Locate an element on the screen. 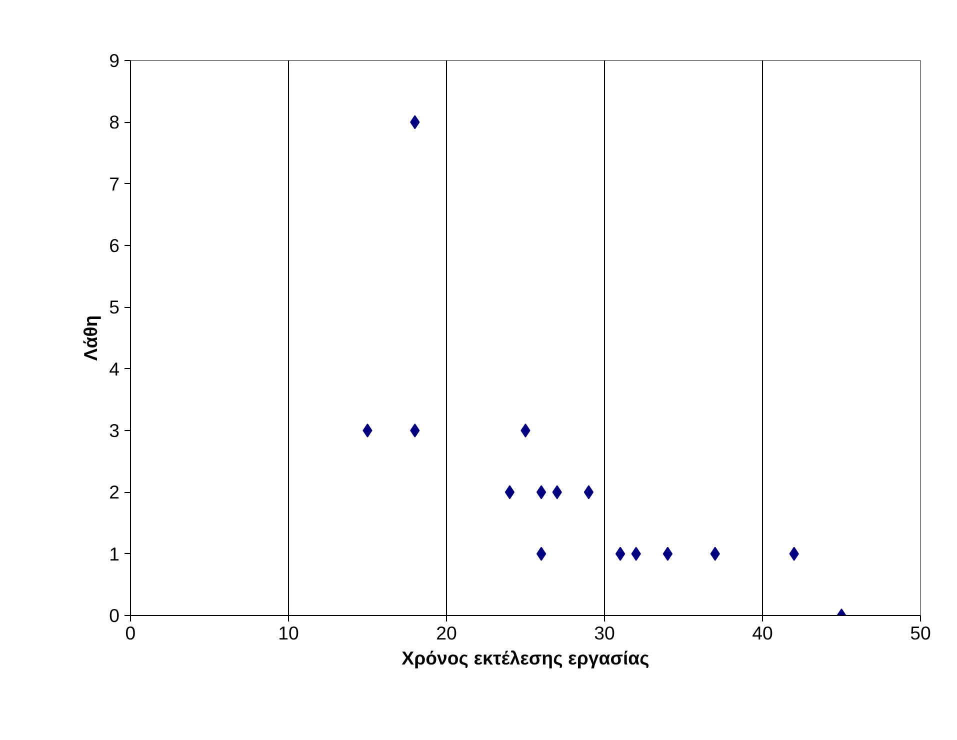 The height and width of the screenshot is (740, 957). y-tick-label: 8 is located at coordinates (114, 122).